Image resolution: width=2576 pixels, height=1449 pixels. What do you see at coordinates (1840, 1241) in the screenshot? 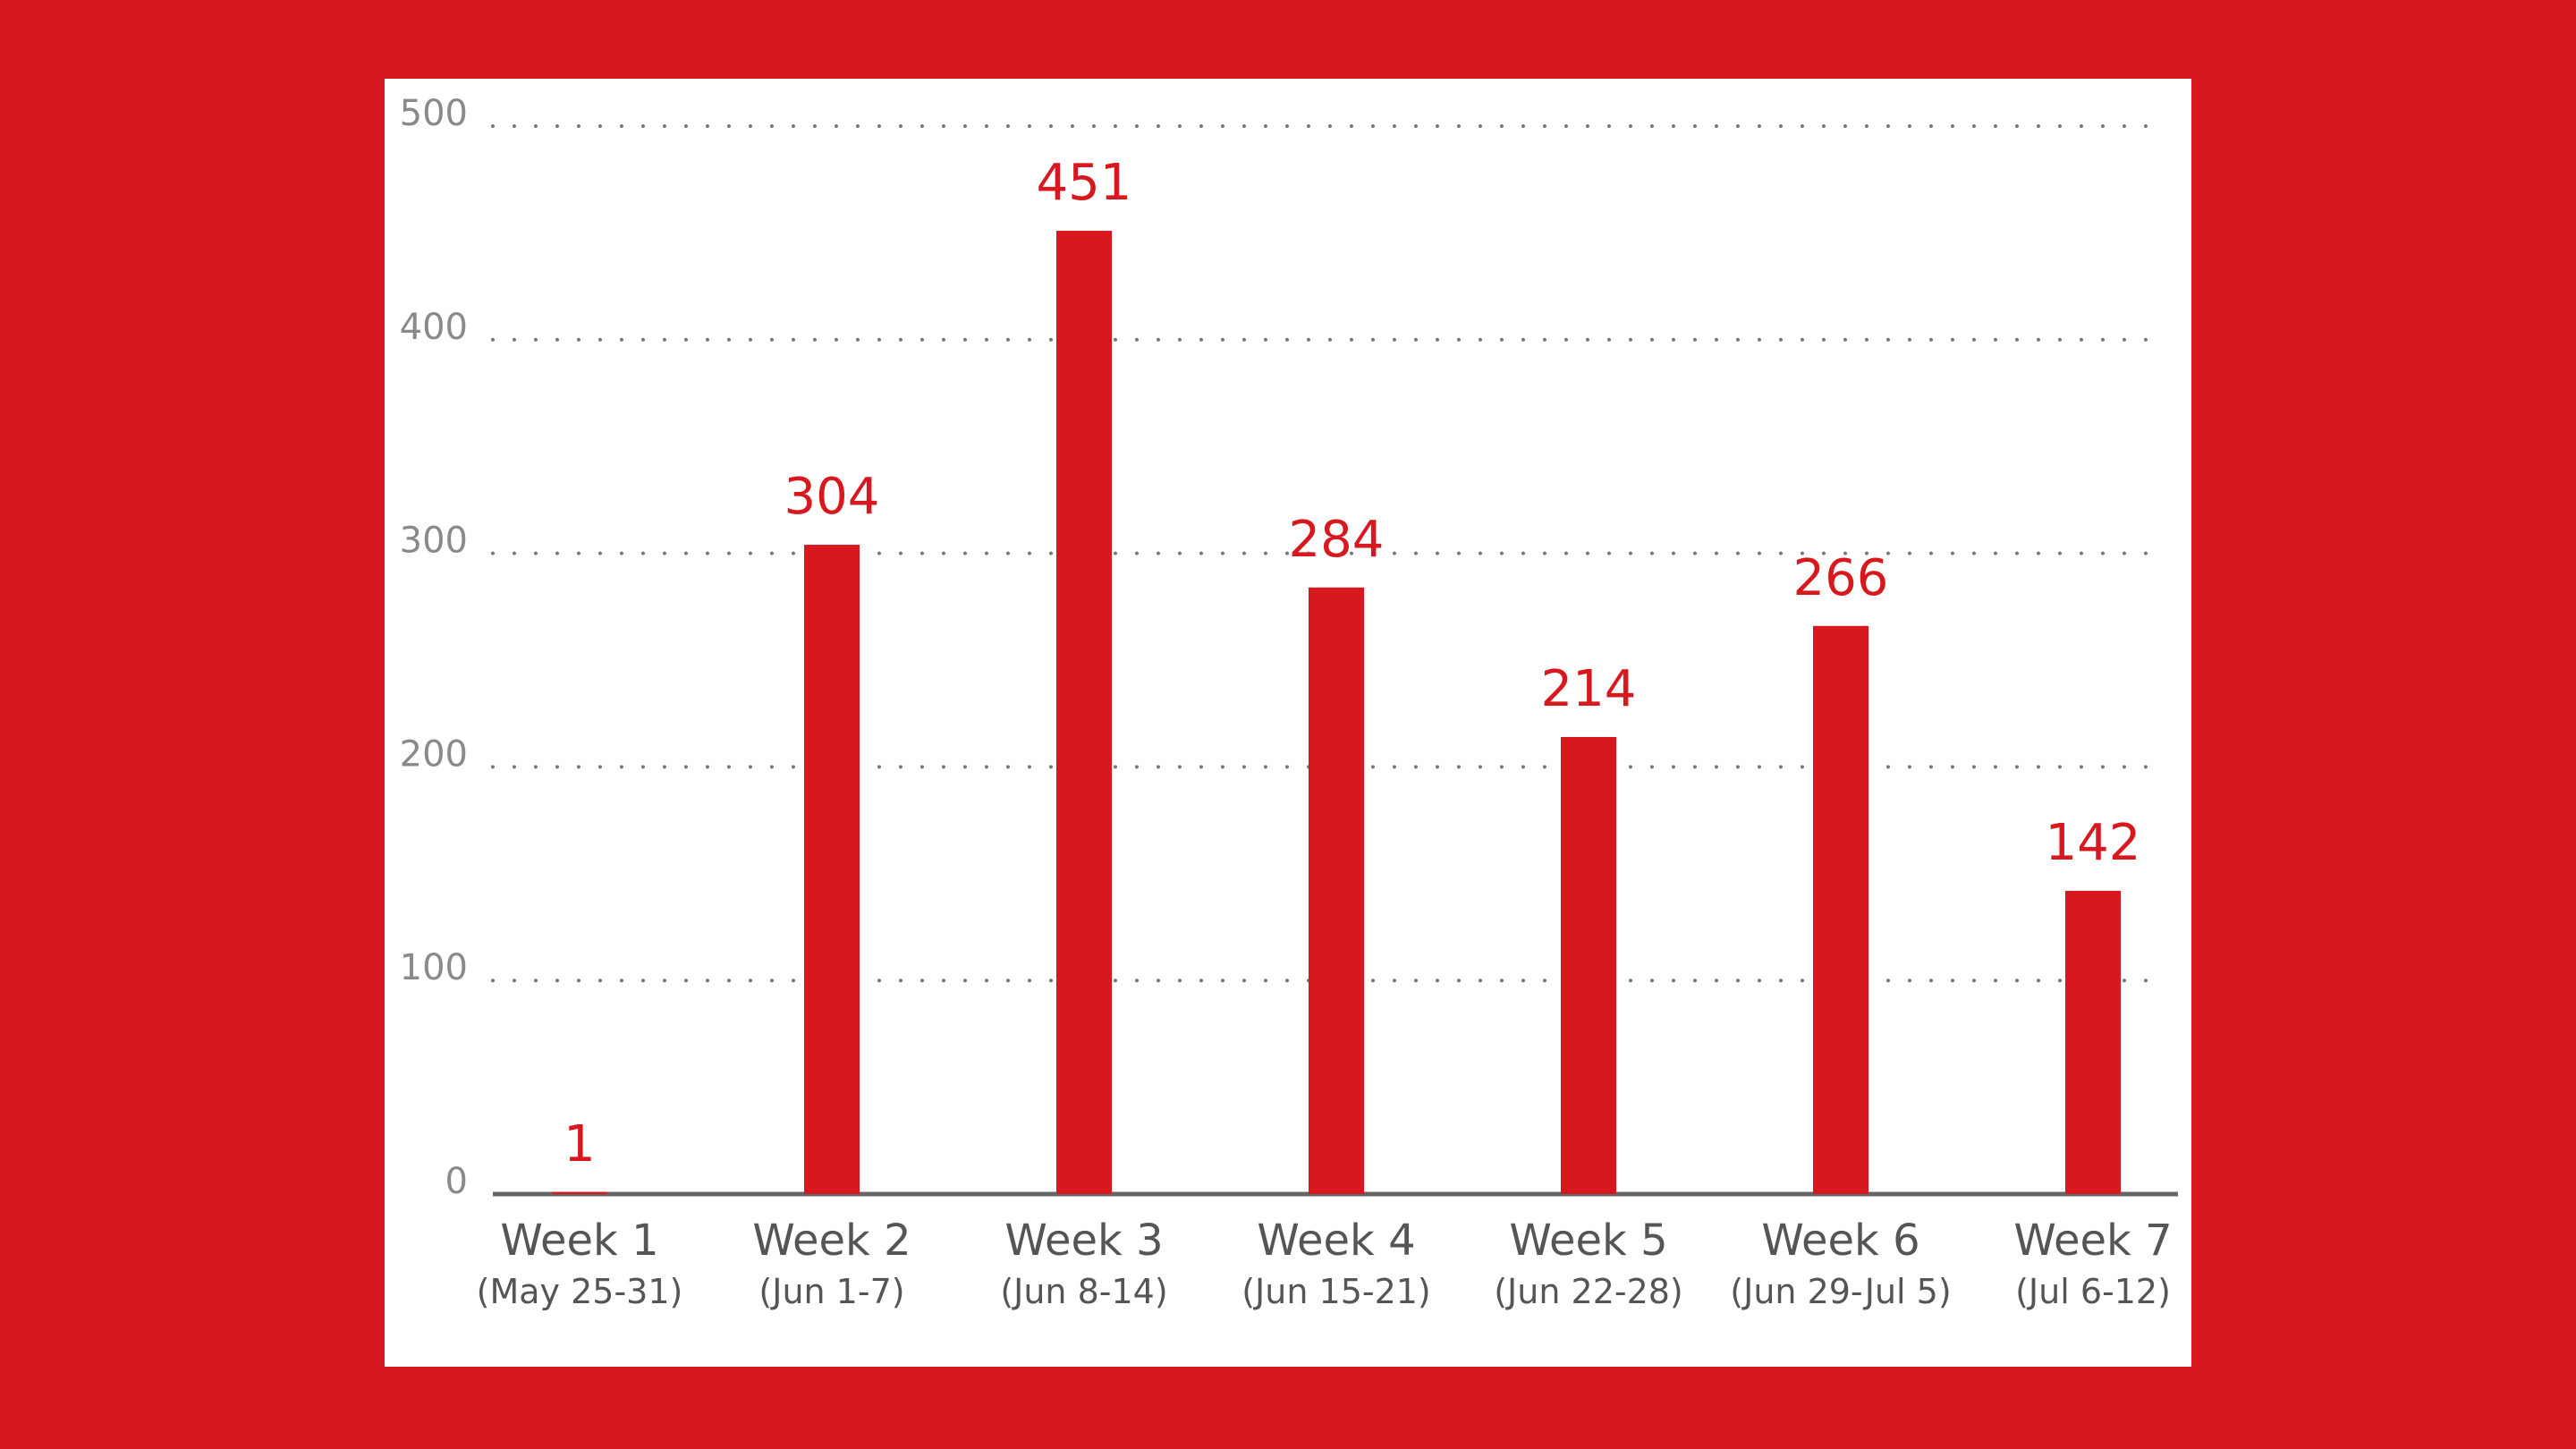
I see `x-tick-label: Week 6` at bounding box center [1840, 1241].